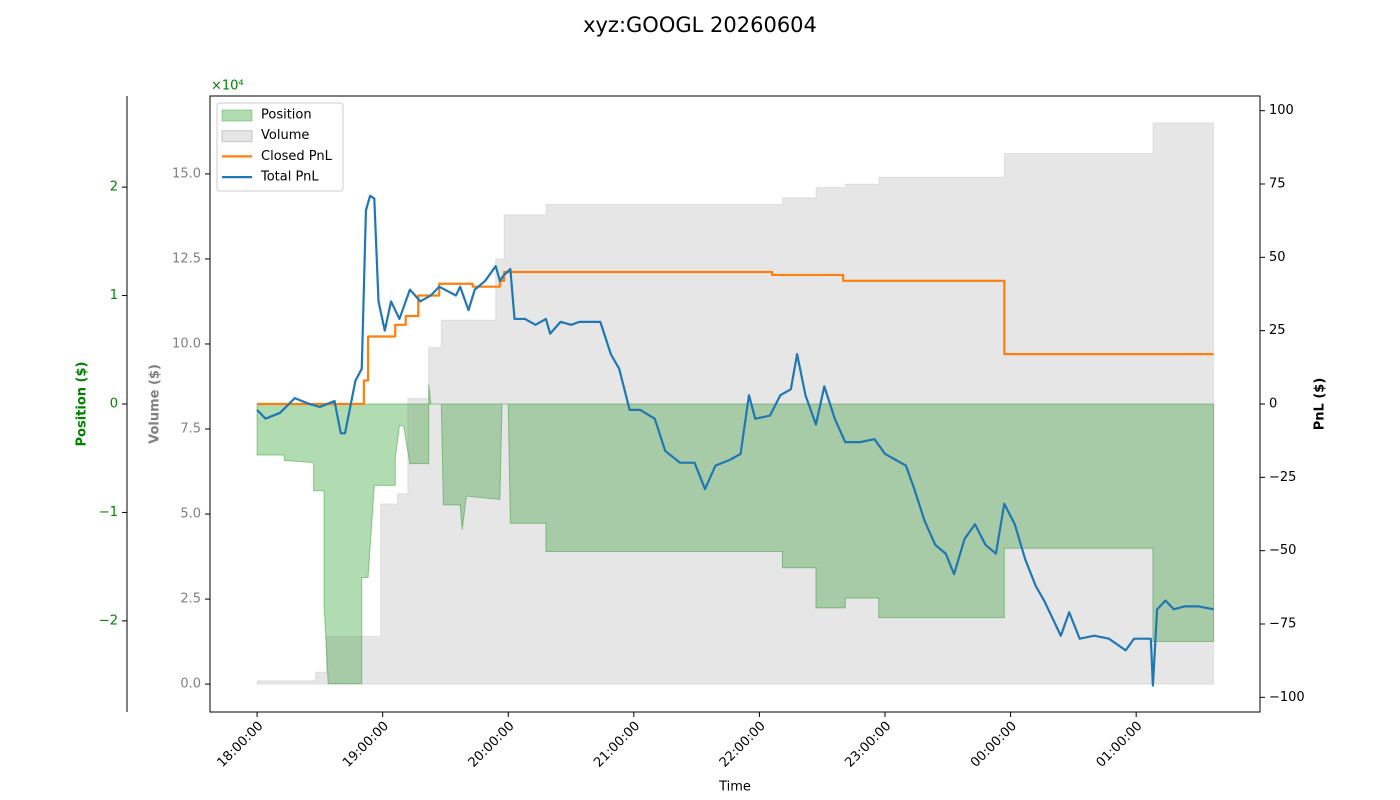  I want to click on x-tick-label: 19:00:00, so click(366, 745).